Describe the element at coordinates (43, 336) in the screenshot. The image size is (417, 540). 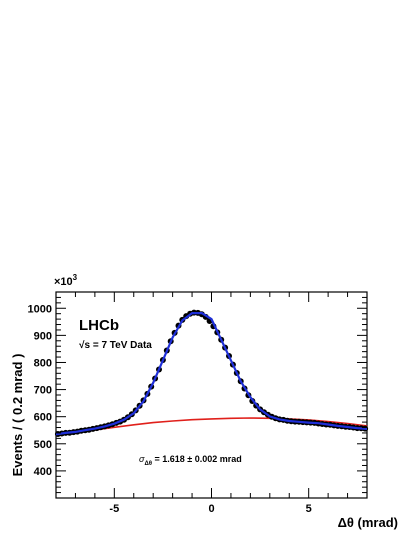
I see `y-tick-label: 900` at that location.